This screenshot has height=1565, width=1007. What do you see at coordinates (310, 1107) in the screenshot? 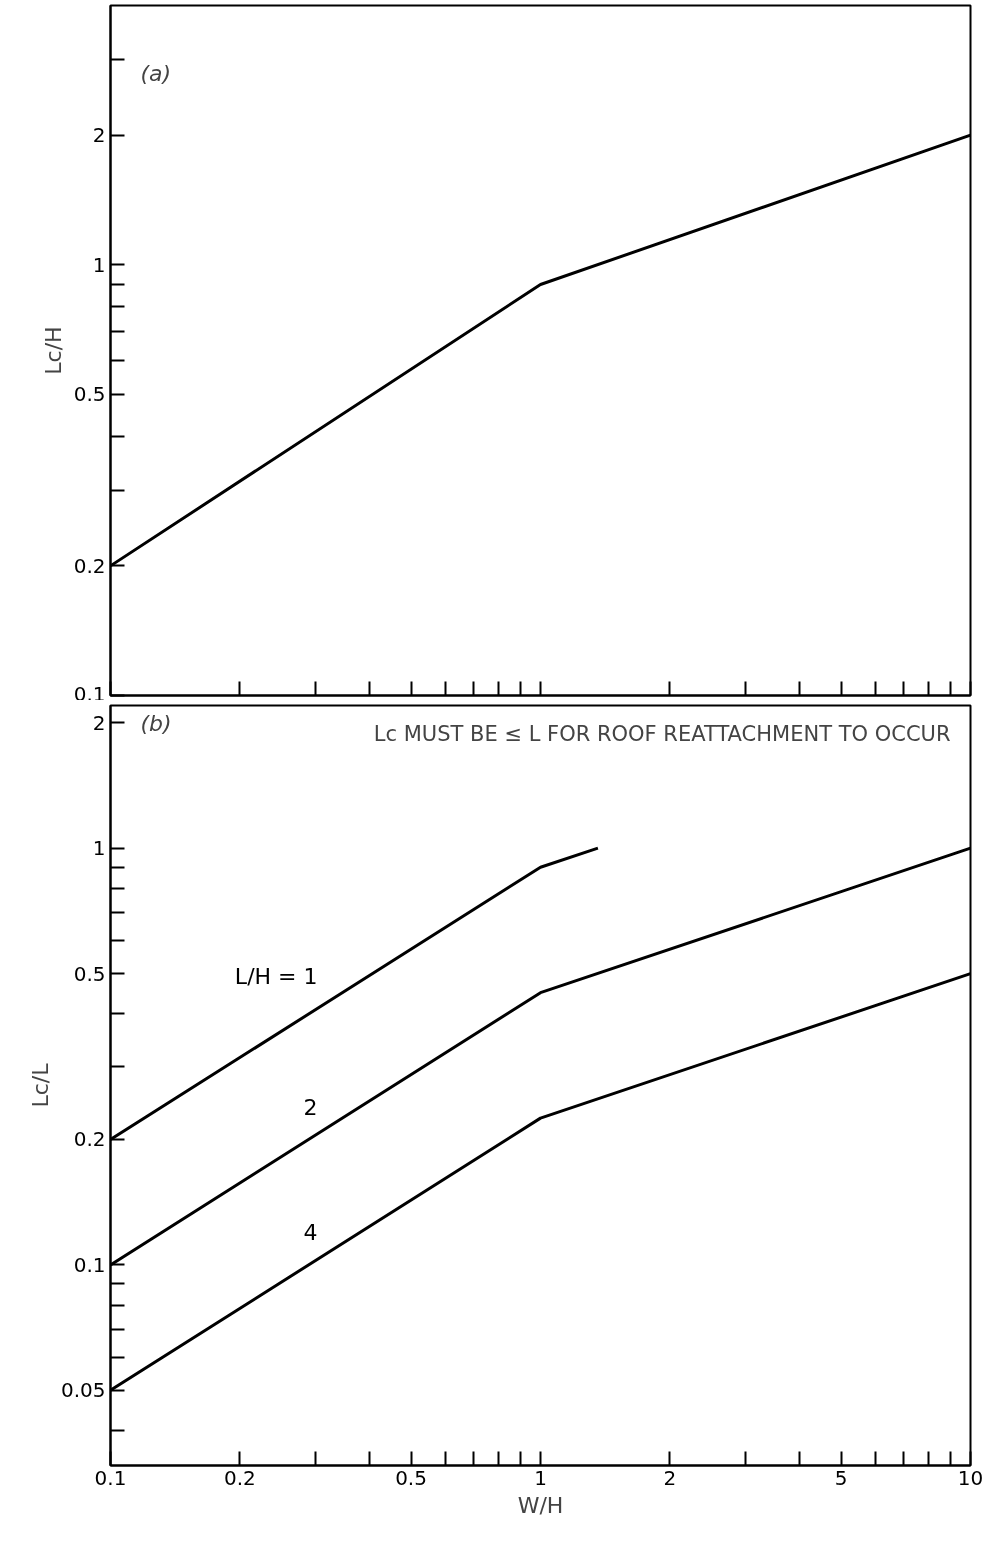
I see `series-label: 2` at bounding box center [310, 1107].